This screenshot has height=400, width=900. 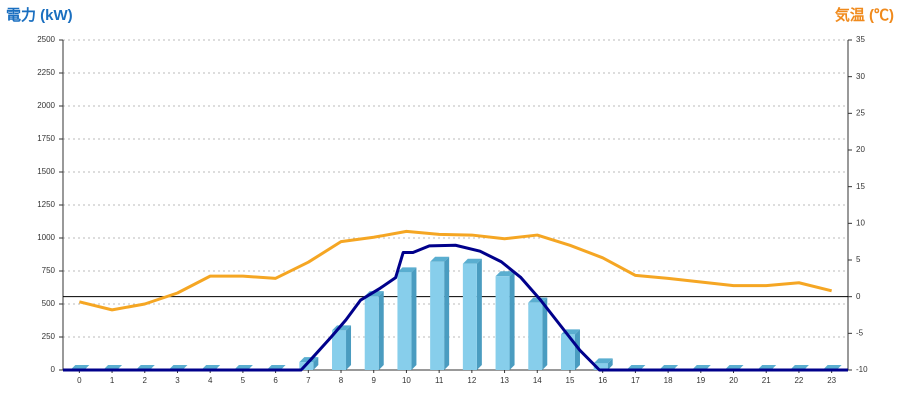 What do you see at coordinates (860, 186) in the screenshot?
I see `y2-tick-label: 15` at bounding box center [860, 186].